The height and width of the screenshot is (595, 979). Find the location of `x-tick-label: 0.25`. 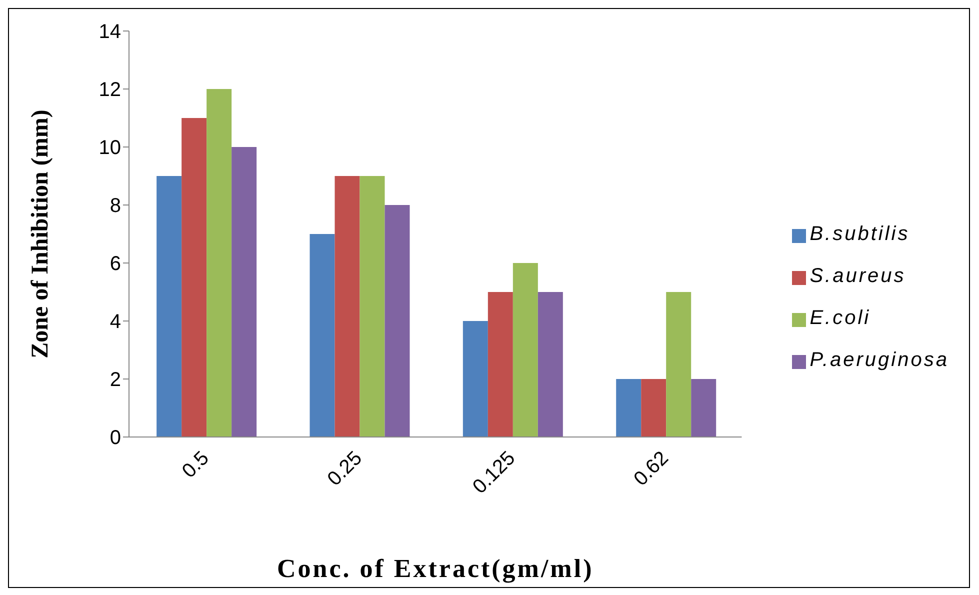

x-tick-label: 0.25 is located at coordinates (345, 468).